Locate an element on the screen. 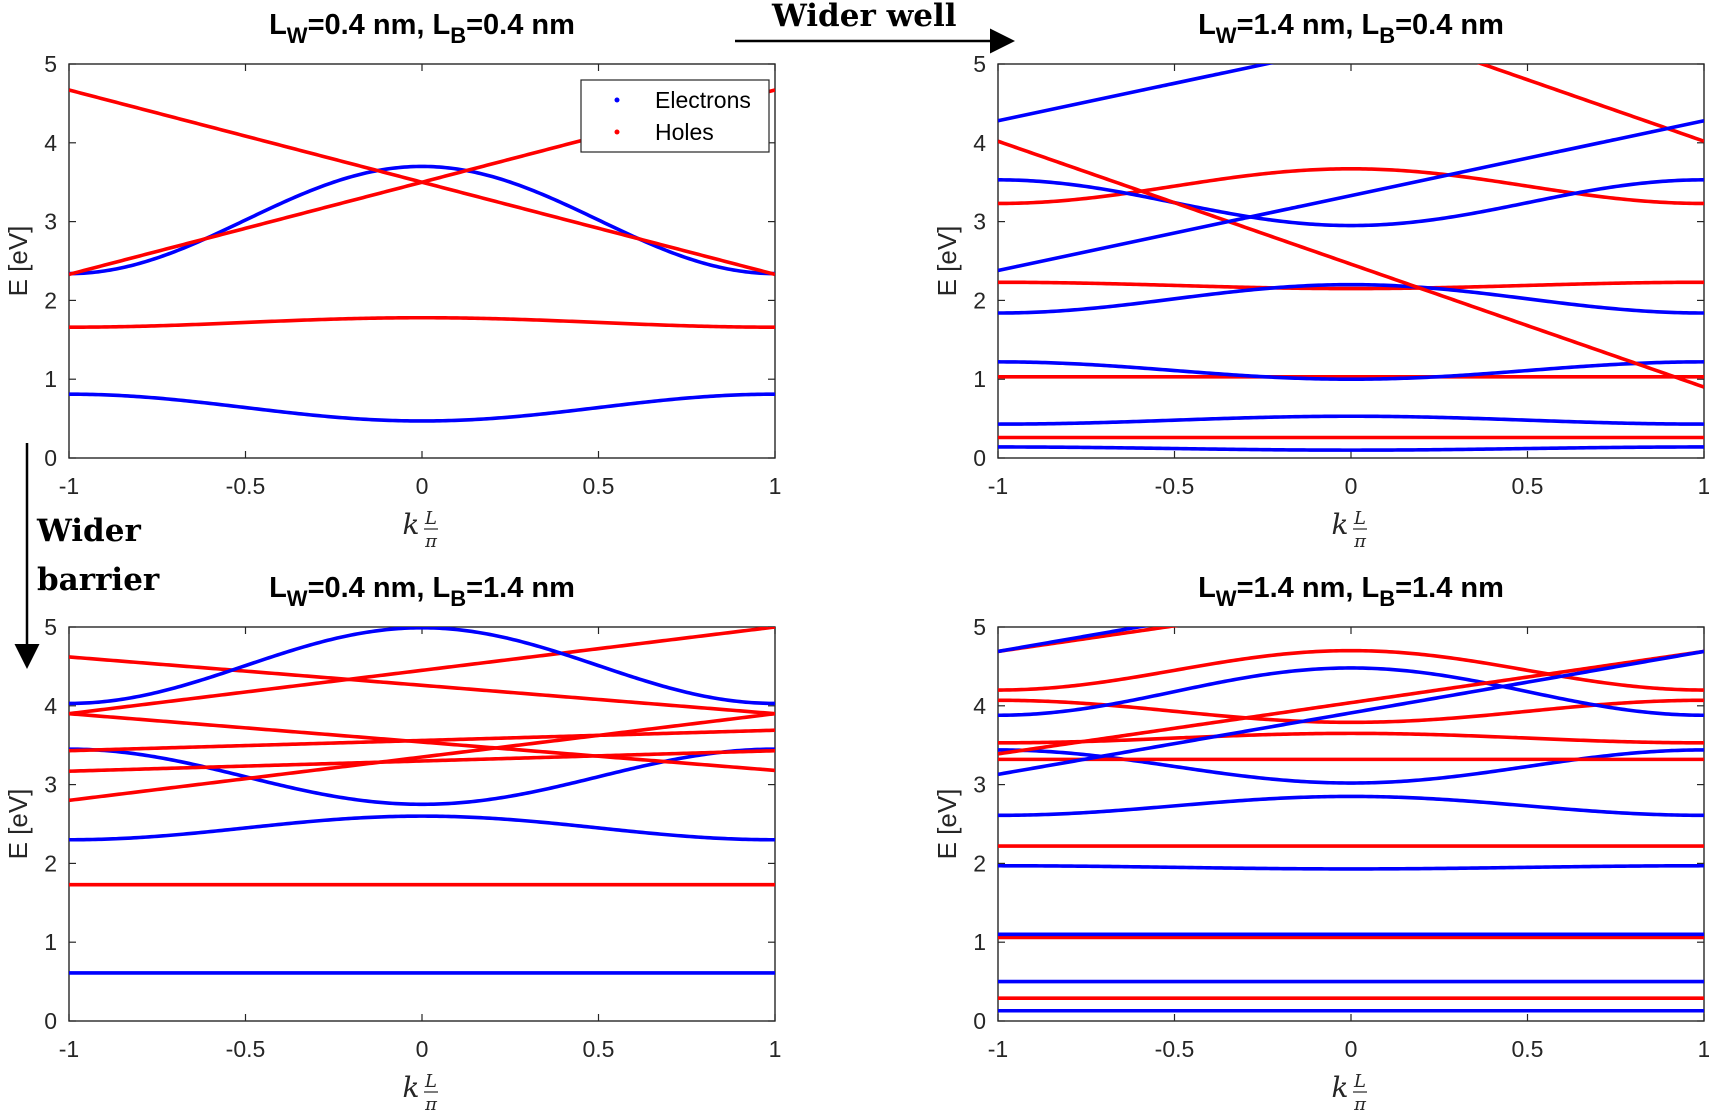  legend-electrons-marker is located at coordinates (617, 100).